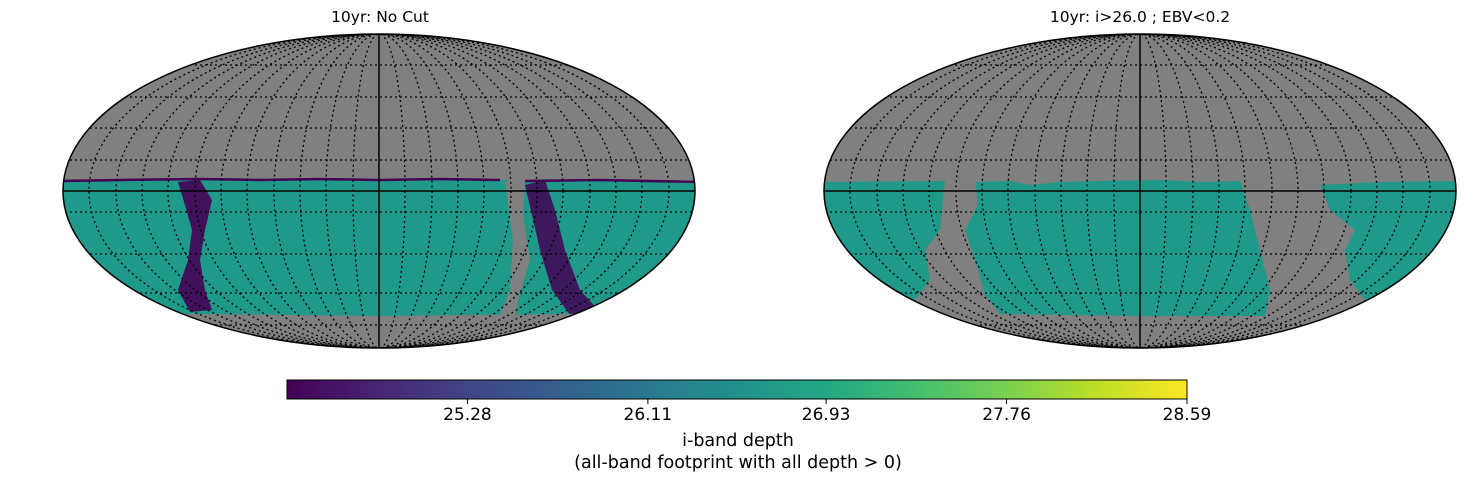 This screenshot has width=1476, height=483. I want to click on colorbar-frame, so click(737, 389).